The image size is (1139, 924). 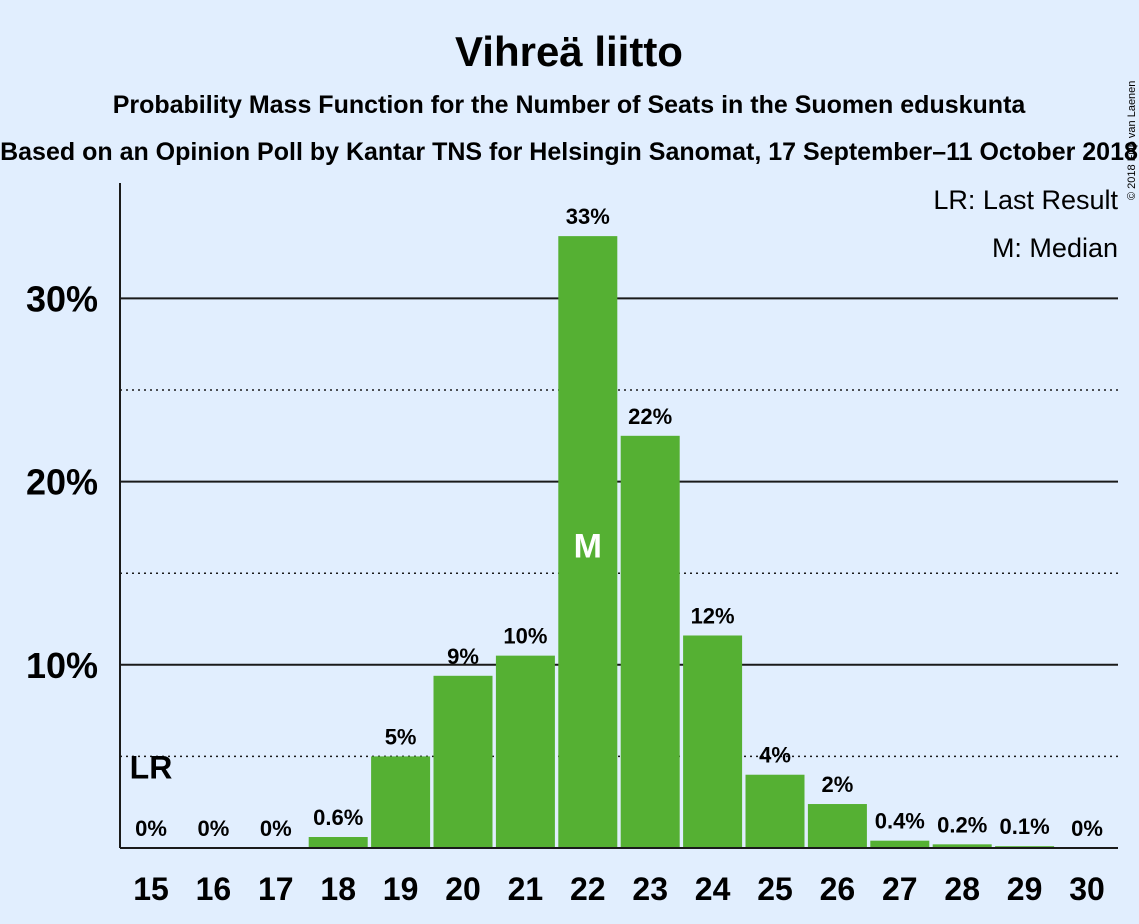 What do you see at coordinates (838, 889) in the screenshot?
I see `x-tick-label-26: 26` at bounding box center [838, 889].